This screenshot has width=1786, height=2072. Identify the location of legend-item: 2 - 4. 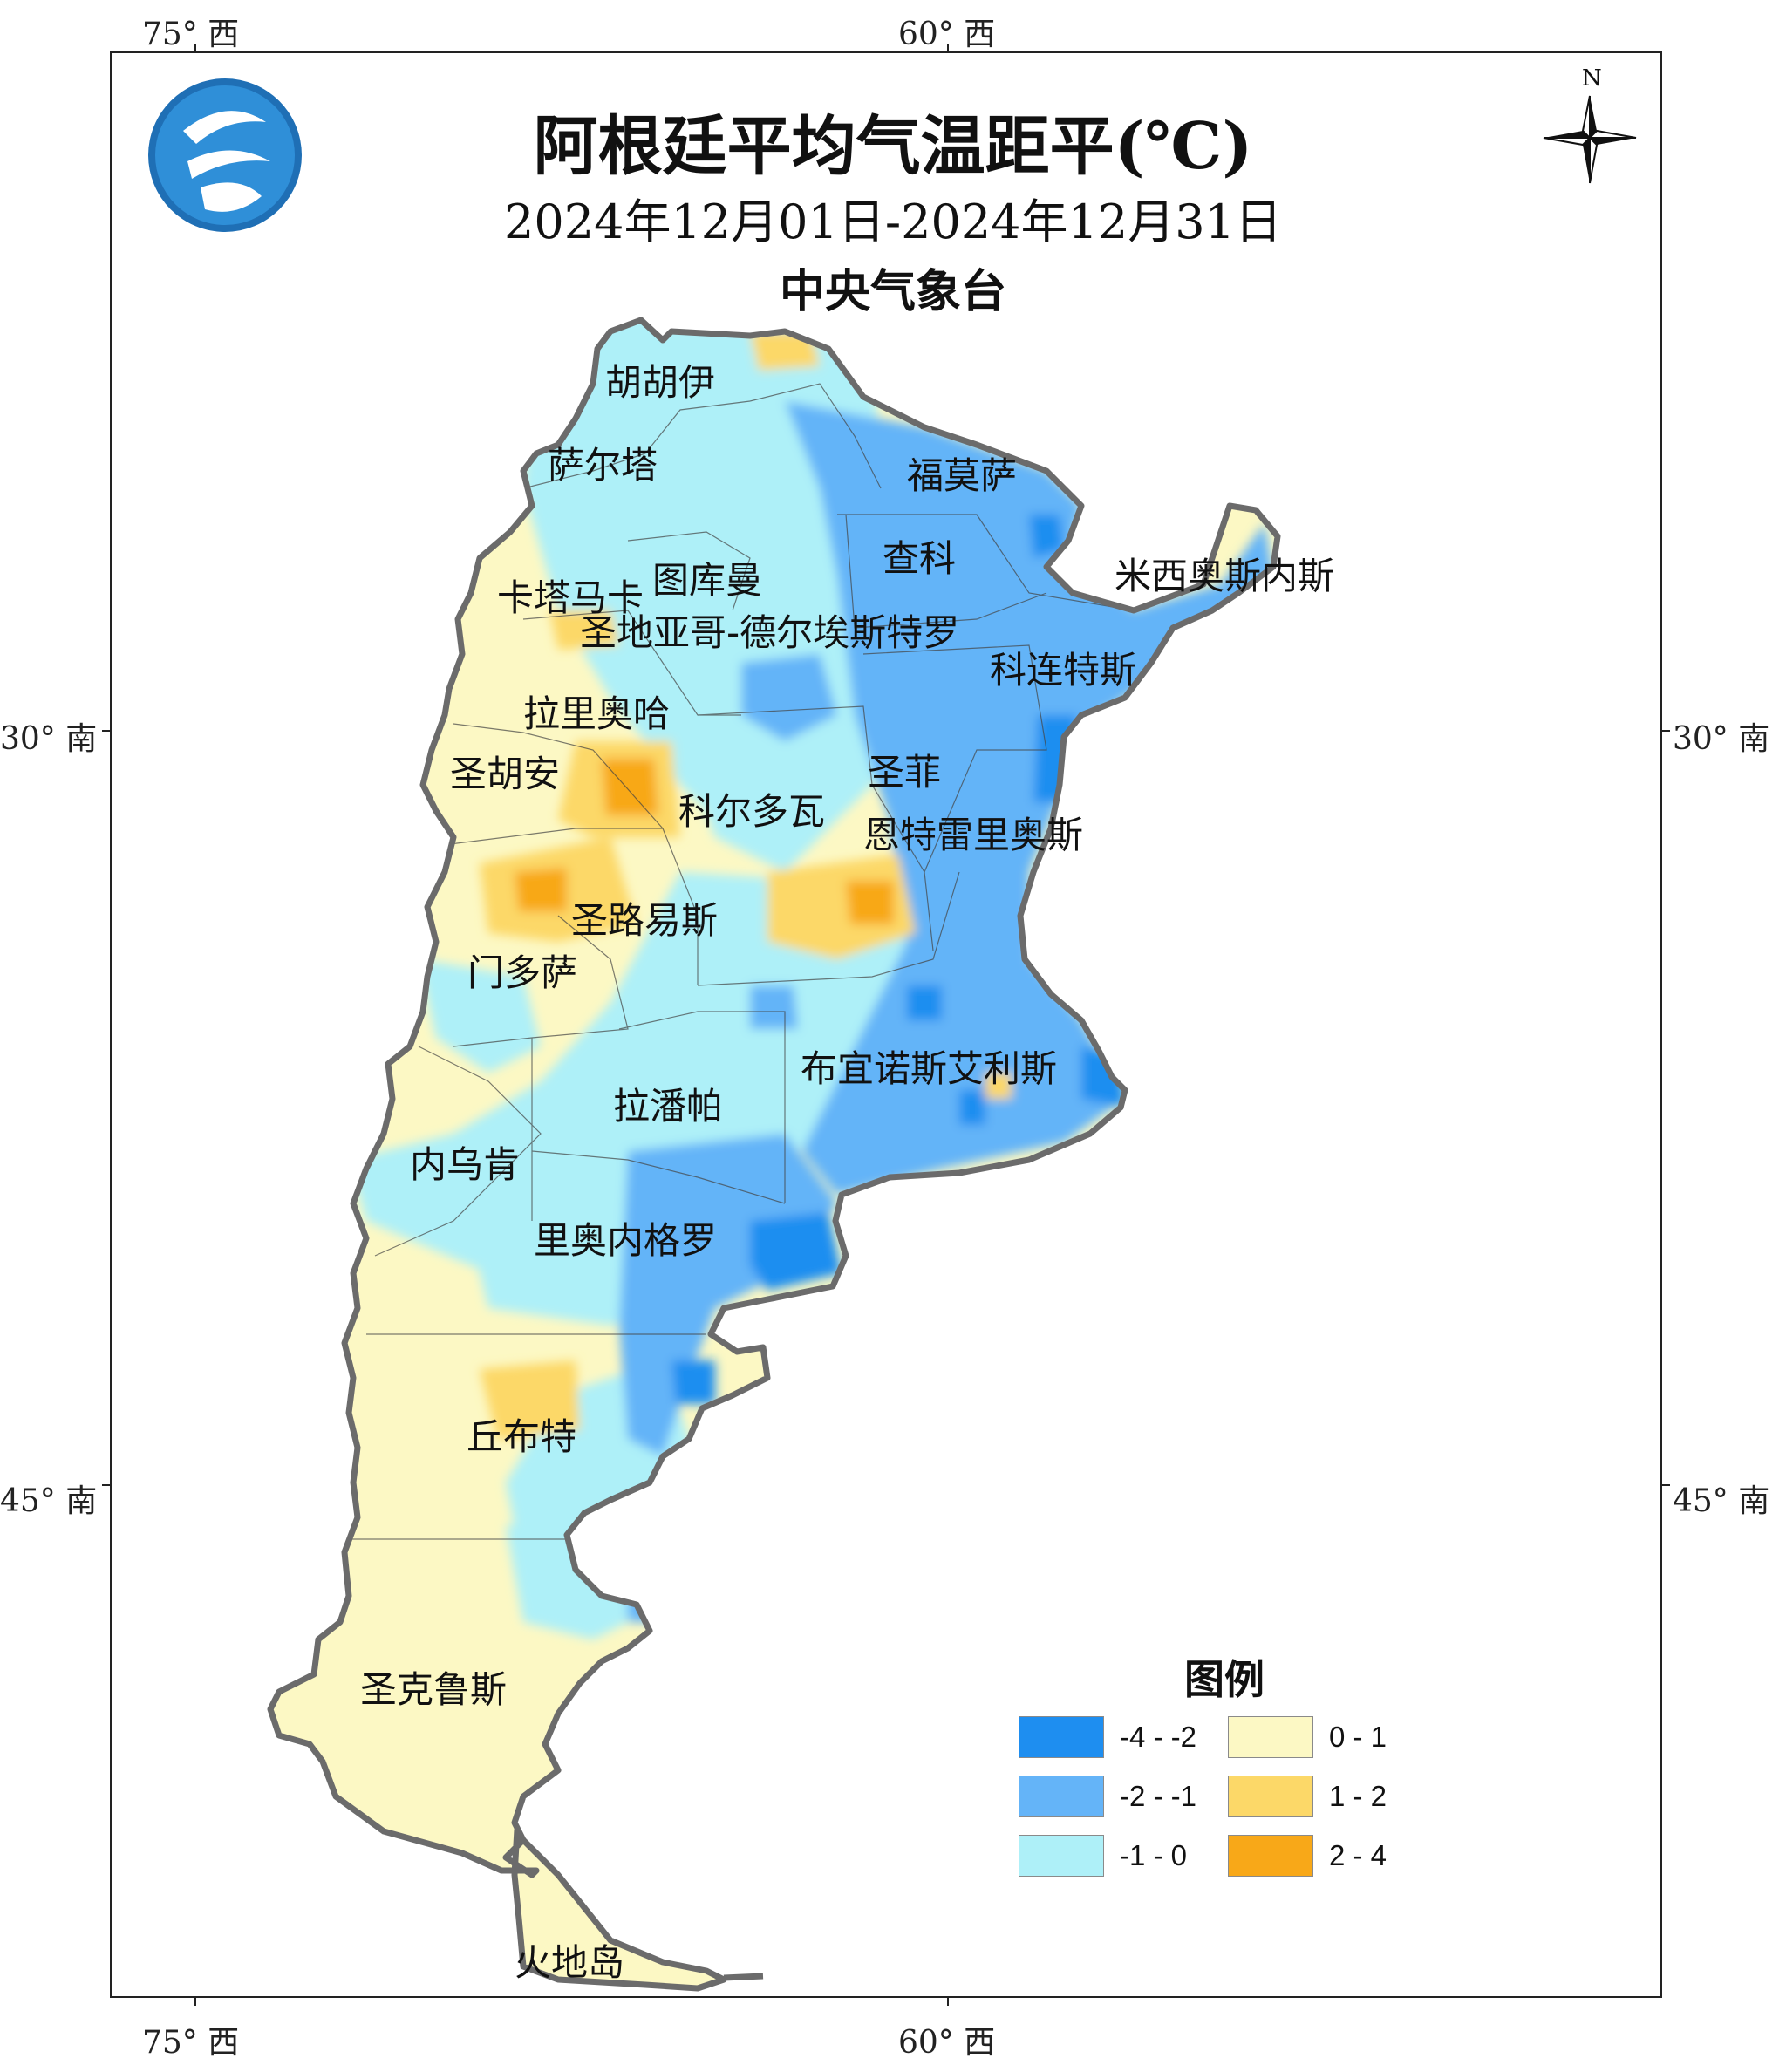
(1307, 1855).